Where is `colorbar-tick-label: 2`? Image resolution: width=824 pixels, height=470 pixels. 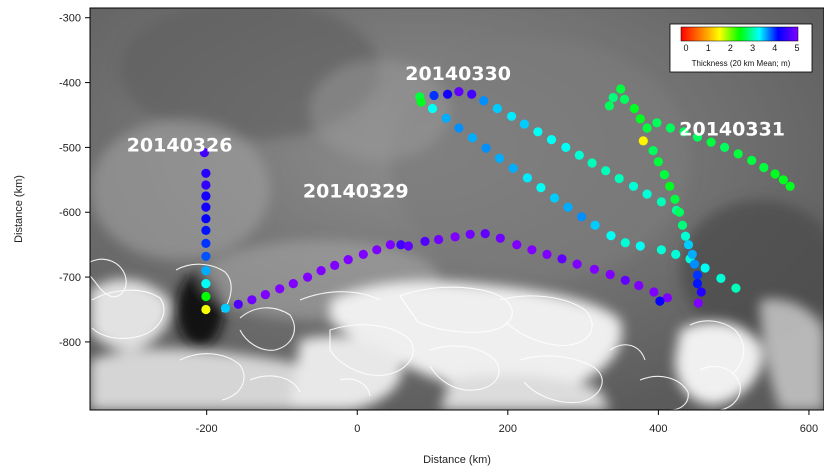
colorbar-tick-label: 2 is located at coordinates (730, 48).